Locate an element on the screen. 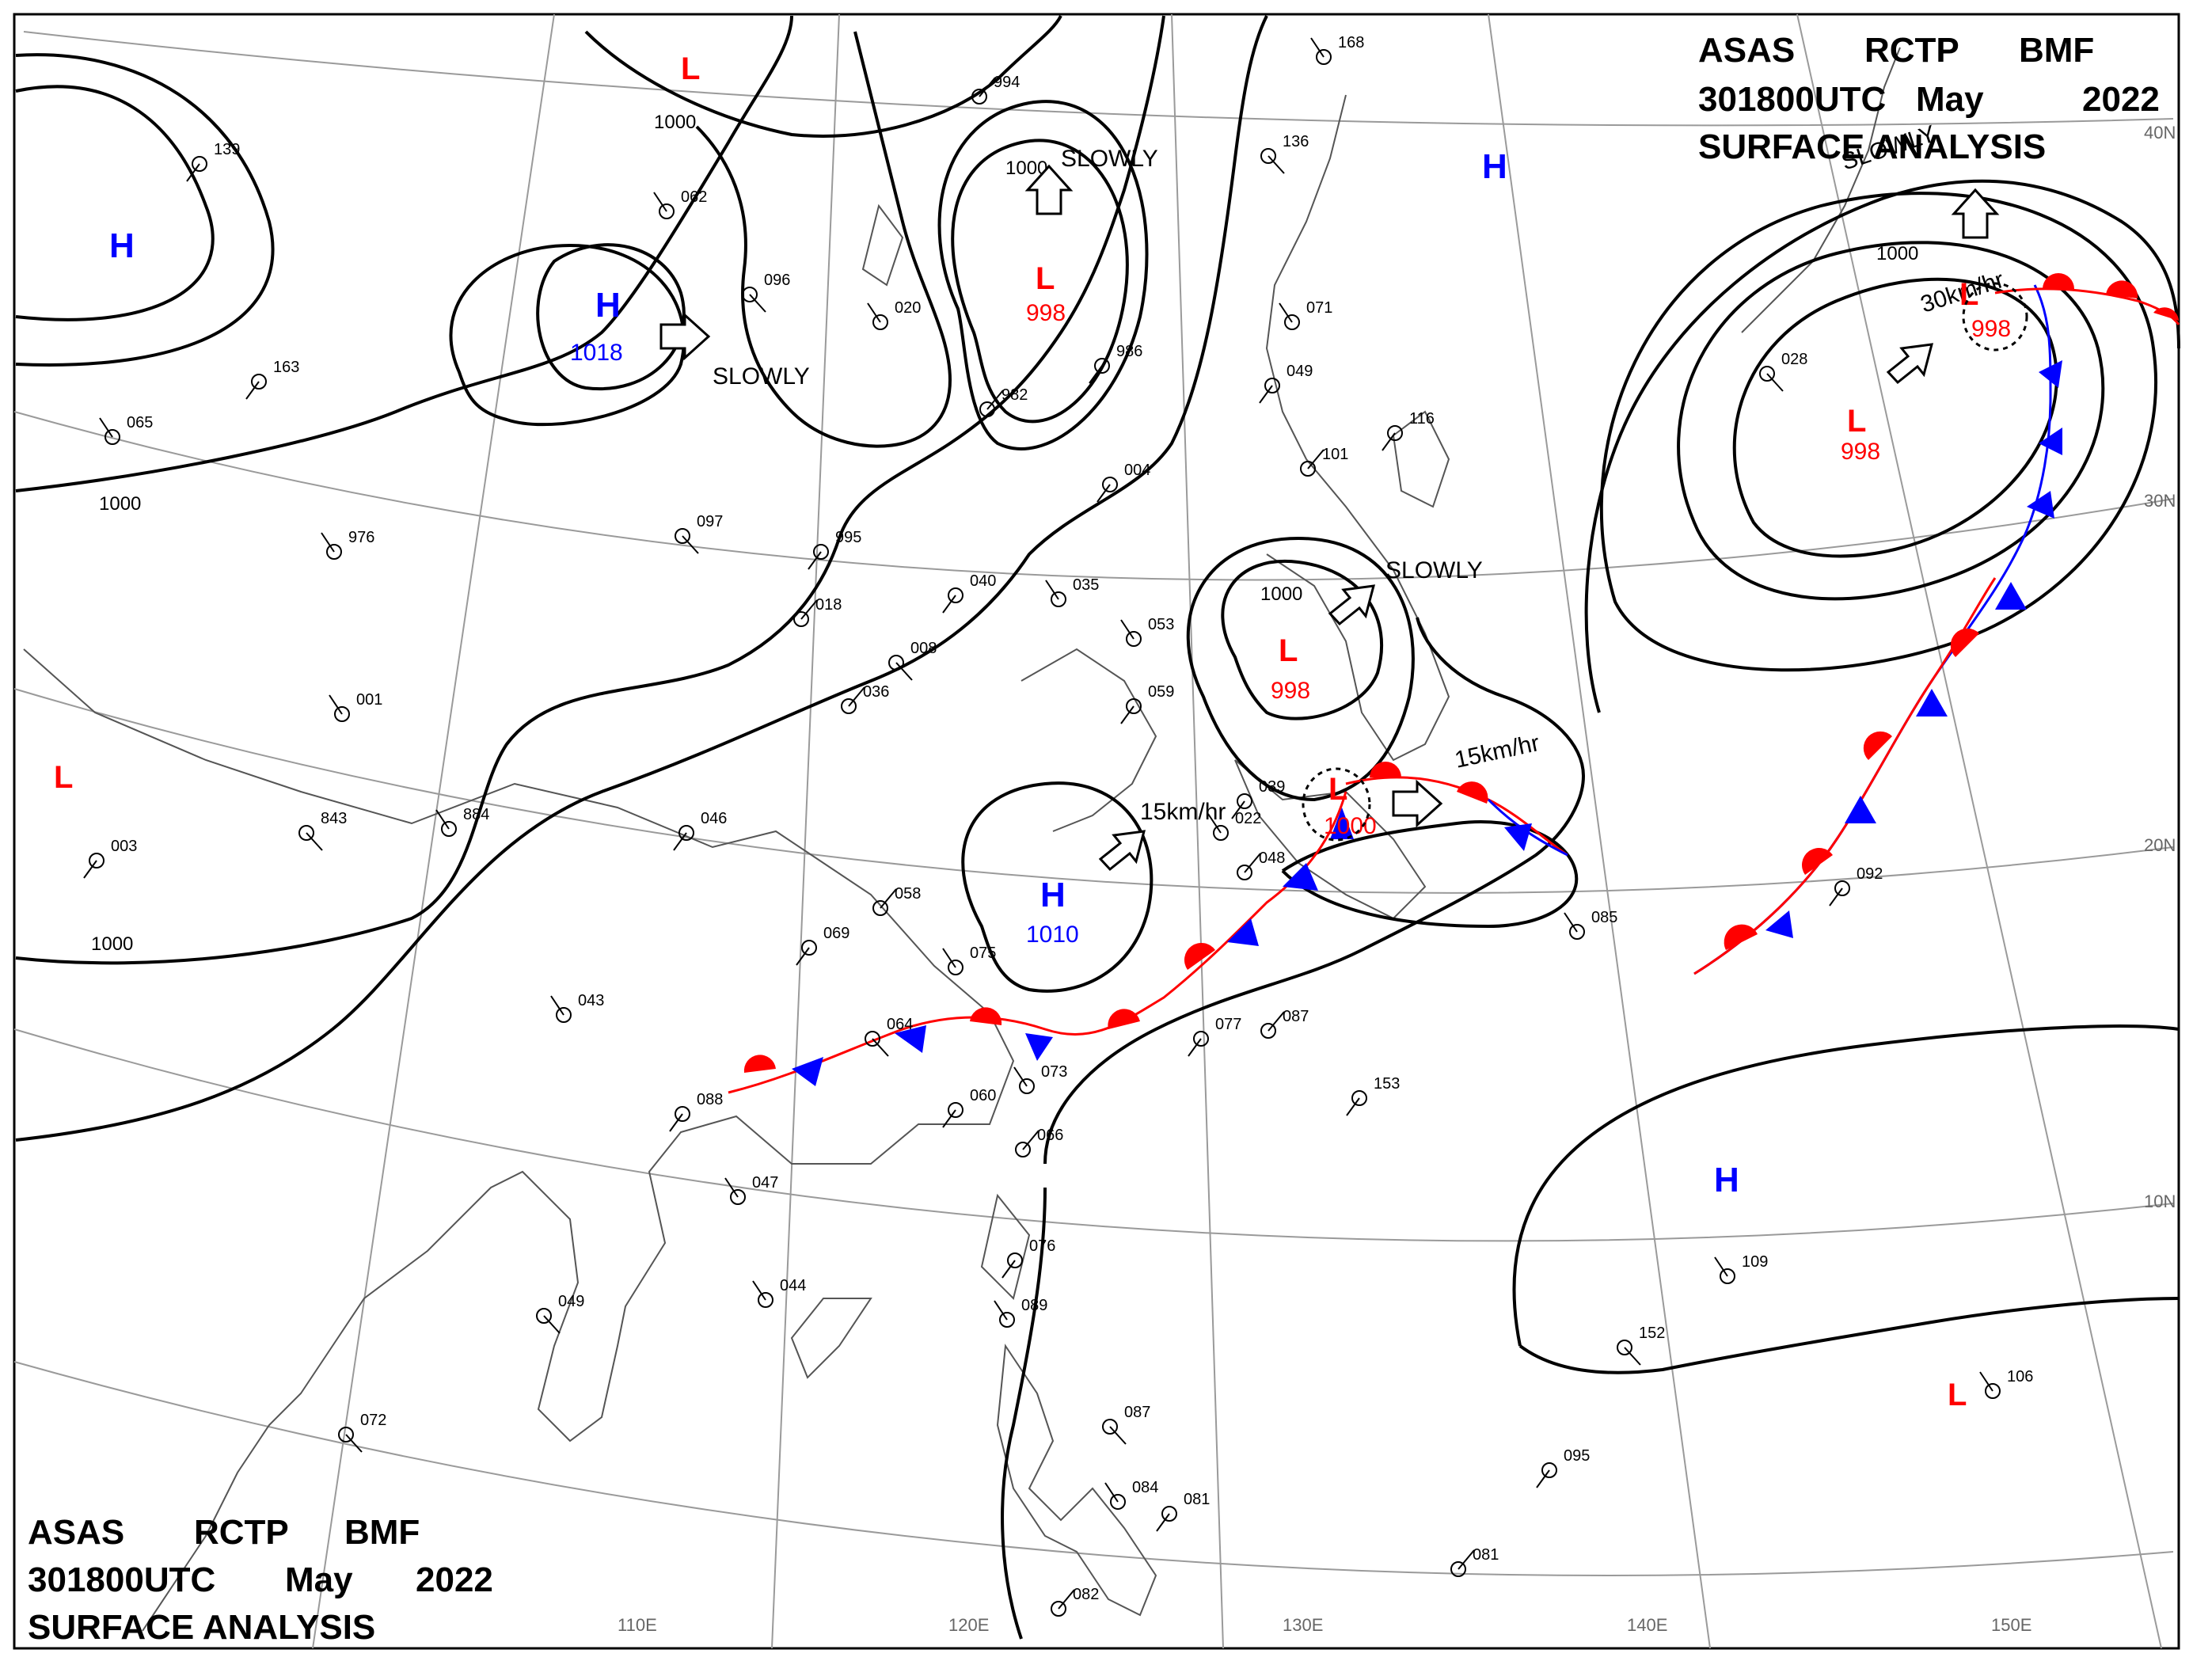 The height and width of the screenshot is (1680, 2193). pressure-center-type: L is located at coordinates (1968, 294).